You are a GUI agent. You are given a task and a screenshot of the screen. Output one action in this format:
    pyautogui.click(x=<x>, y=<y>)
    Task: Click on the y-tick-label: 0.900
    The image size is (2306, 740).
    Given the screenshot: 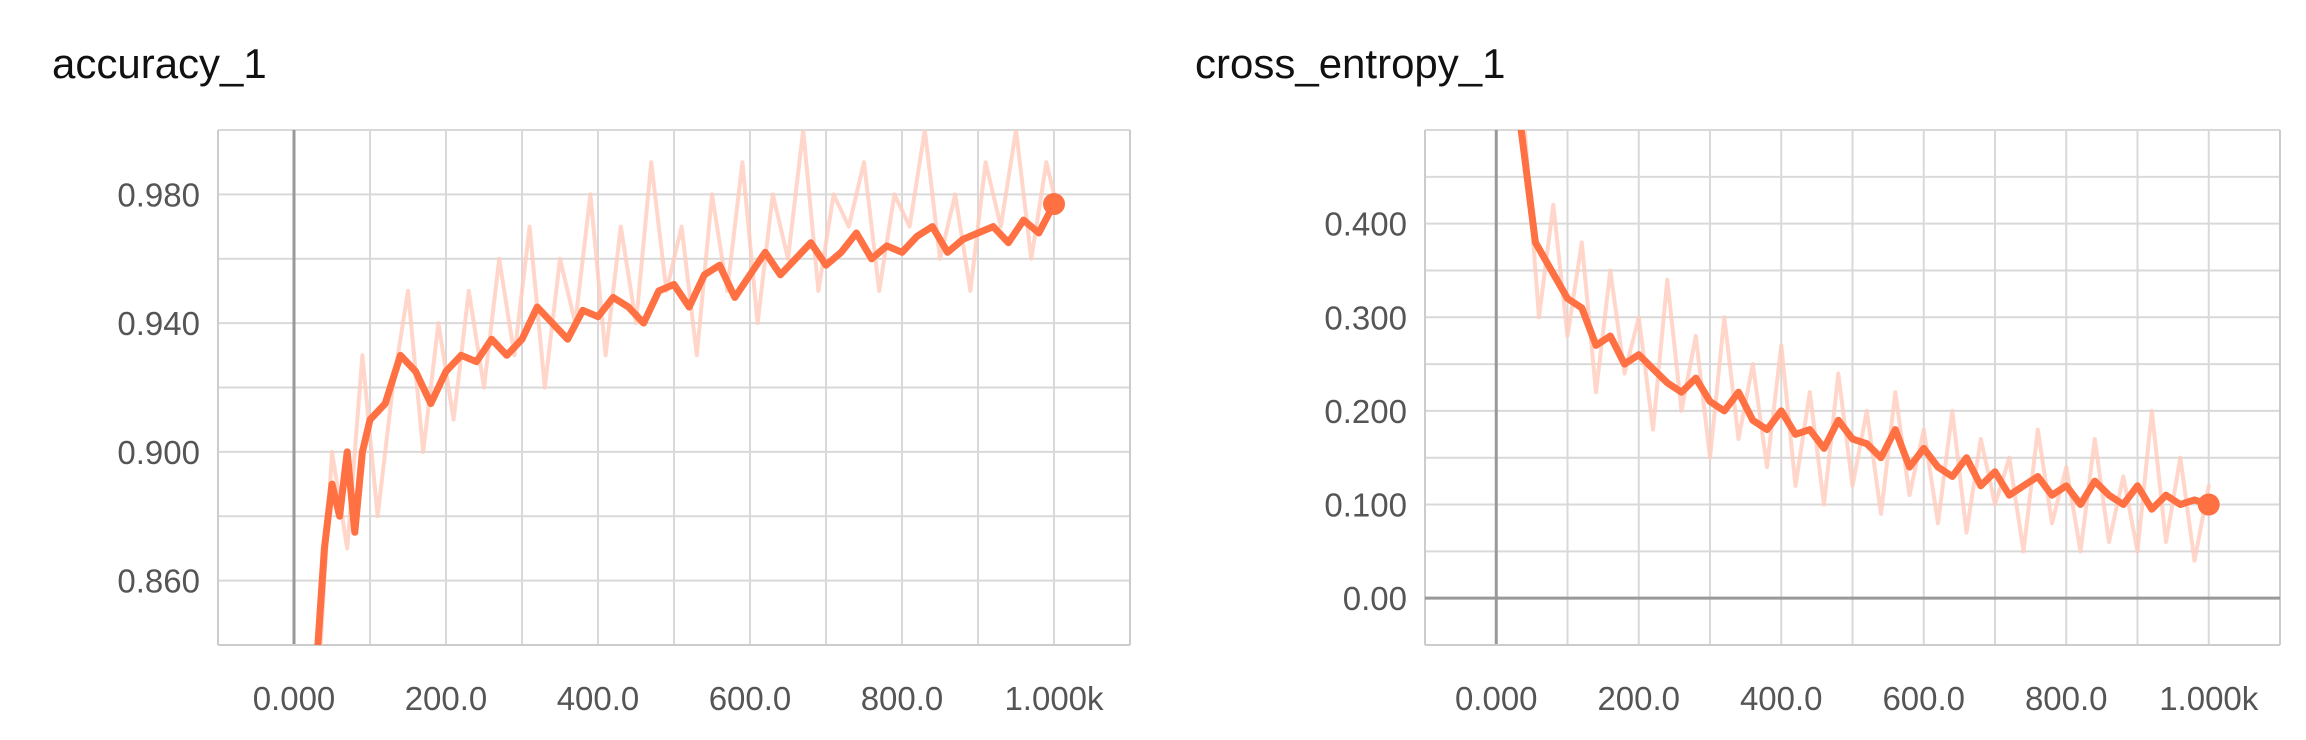 What is the action you would take?
    pyautogui.click(x=158, y=452)
    